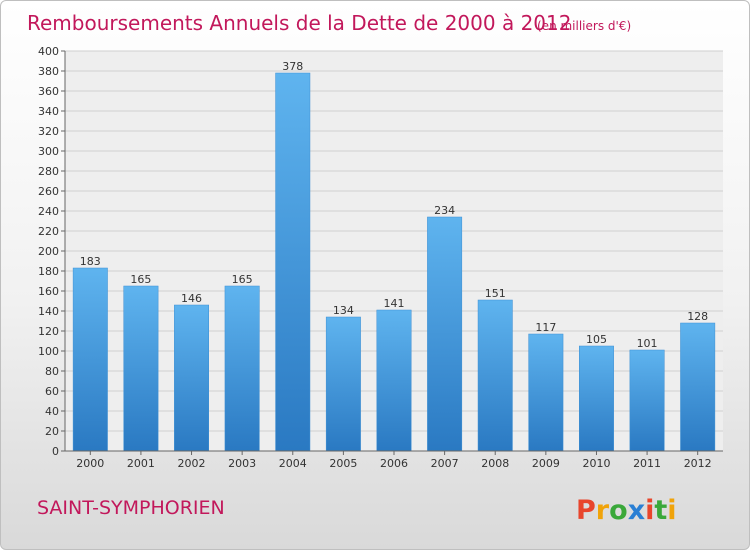 This screenshot has width=750, height=550. Describe the element at coordinates (618, 510) in the screenshot. I see `logo-letter: o` at that location.